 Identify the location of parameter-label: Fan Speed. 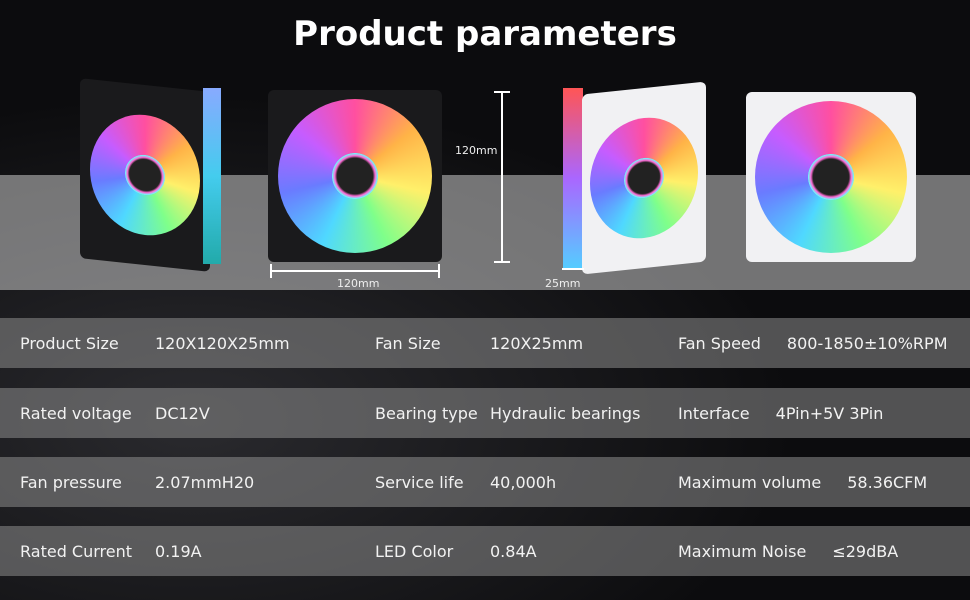
(719, 343).